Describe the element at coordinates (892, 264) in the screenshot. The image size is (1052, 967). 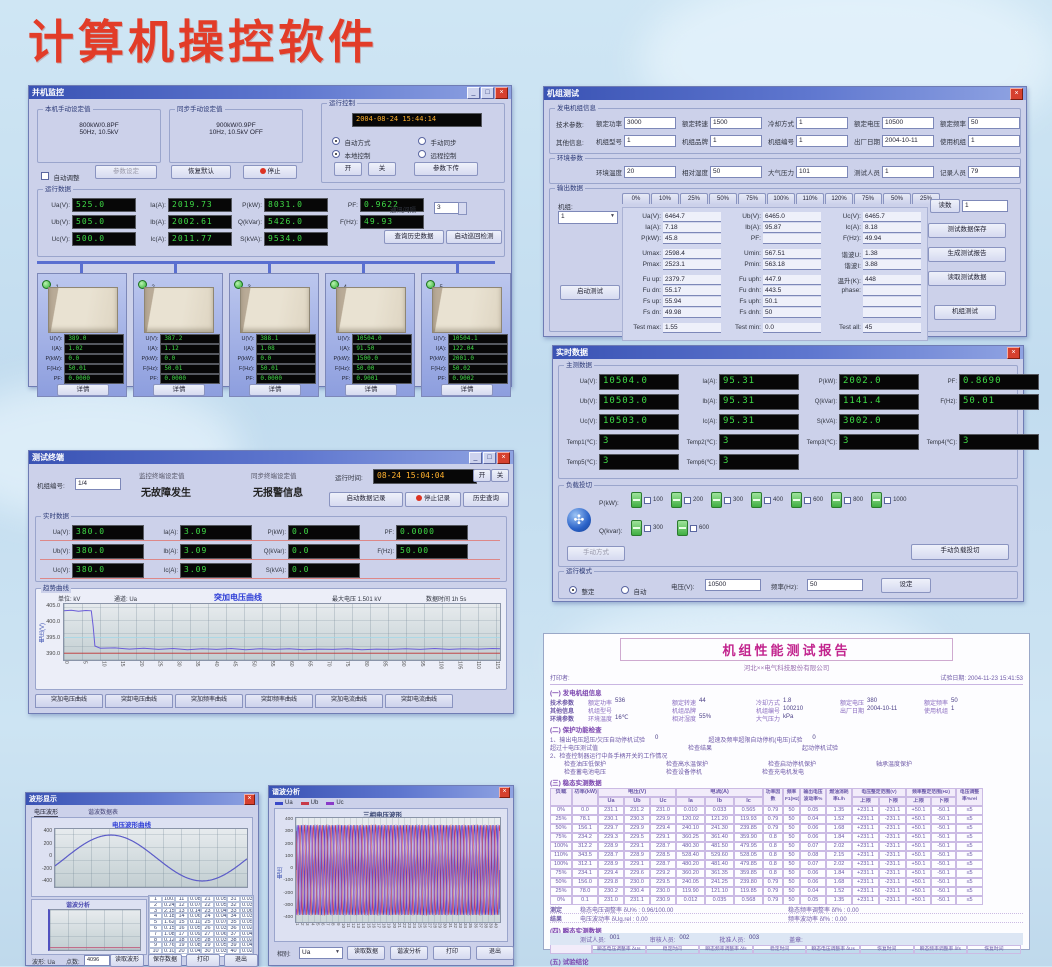
I see `field-input: 3.88` at that location.